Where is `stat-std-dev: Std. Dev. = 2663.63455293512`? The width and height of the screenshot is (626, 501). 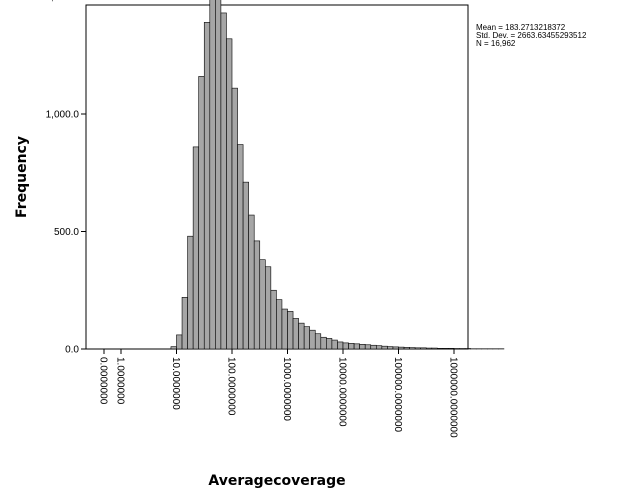 stat-std-dev: Std. Dev. = 2663.63455293512 is located at coordinates (531, 35).